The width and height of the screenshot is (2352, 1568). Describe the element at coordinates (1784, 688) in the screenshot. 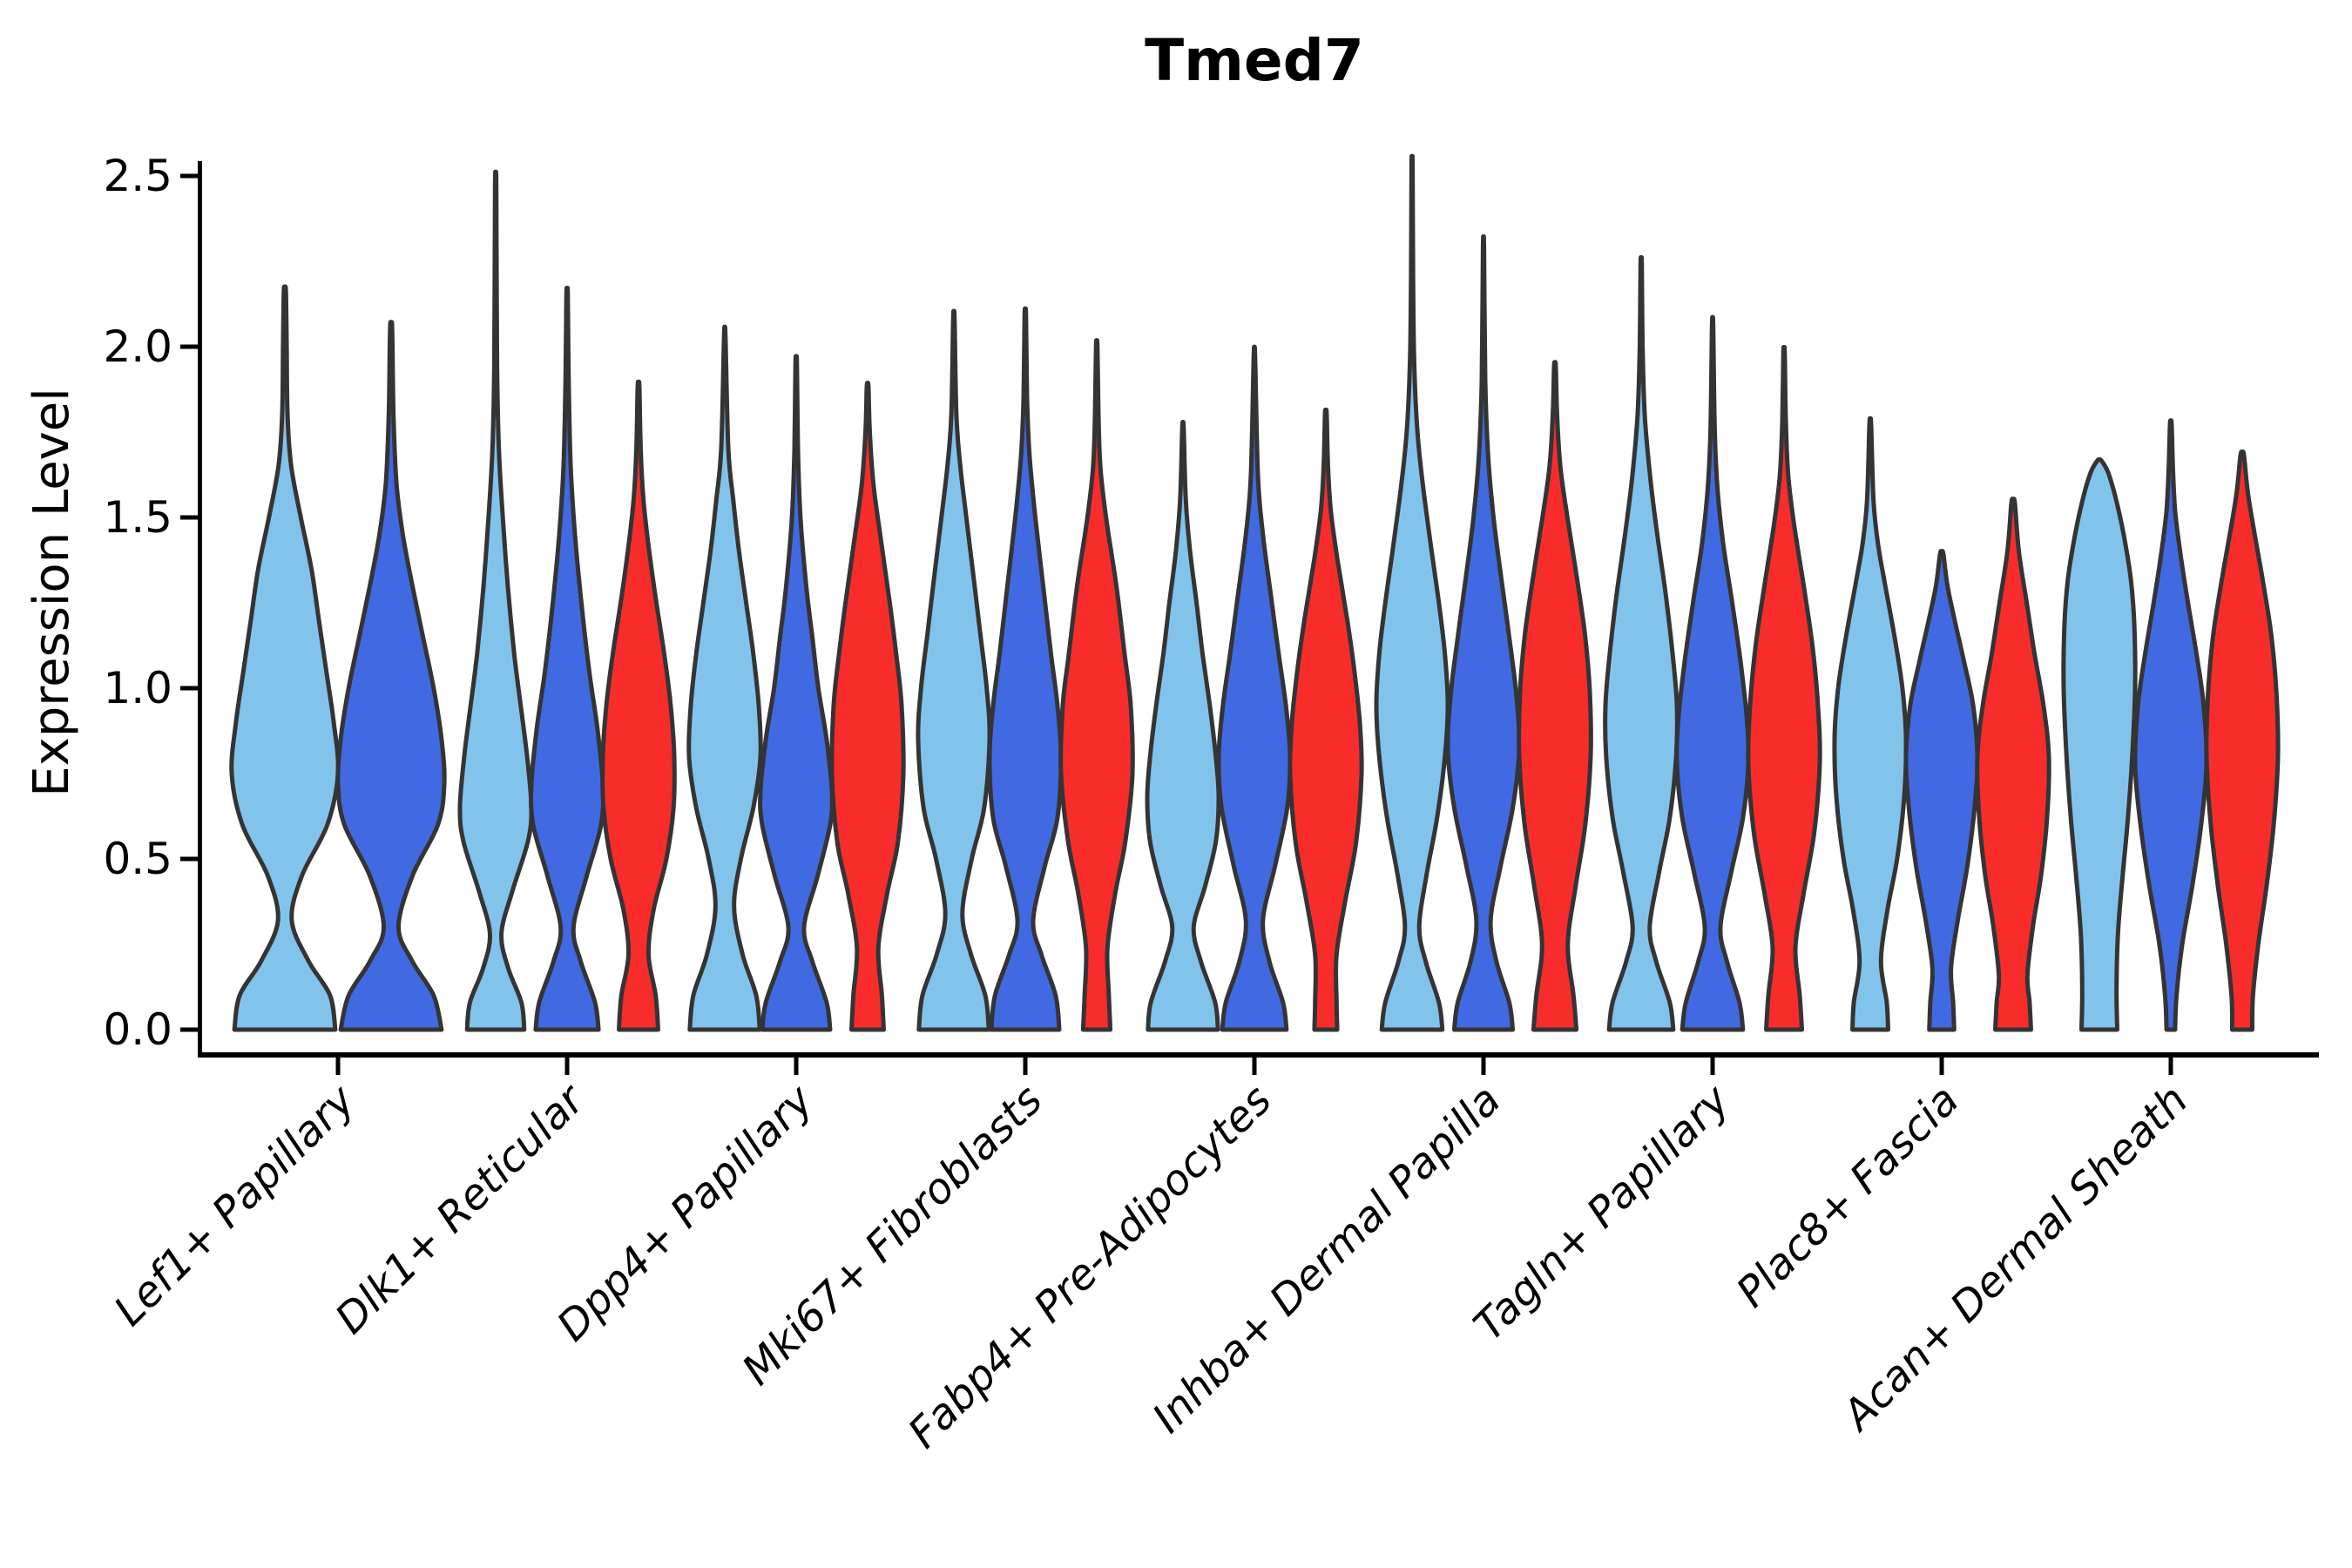

I see `violin-6-red` at that location.